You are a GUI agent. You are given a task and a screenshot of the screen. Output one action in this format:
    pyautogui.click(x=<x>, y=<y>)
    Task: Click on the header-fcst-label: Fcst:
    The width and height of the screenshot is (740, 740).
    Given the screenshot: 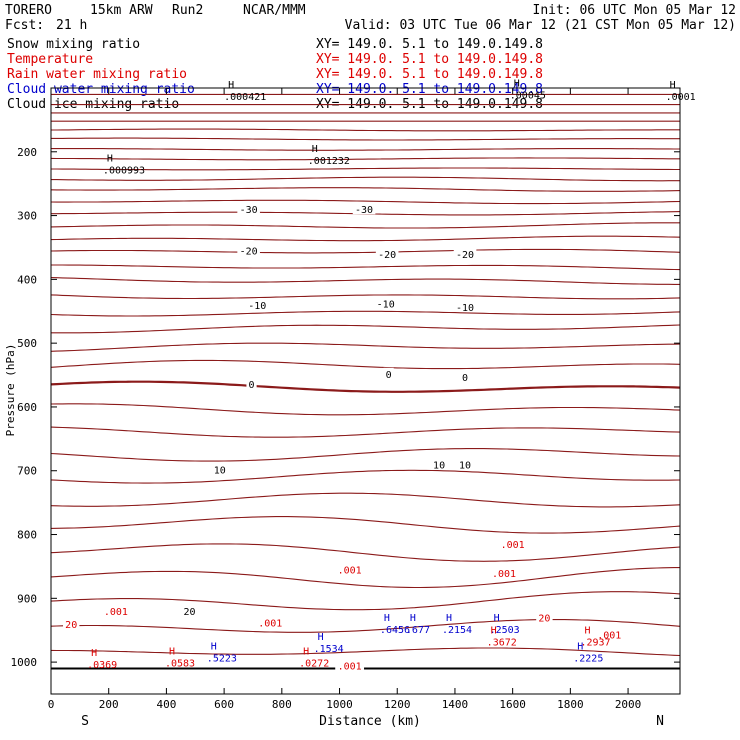 What is the action you would take?
    pyautogui.click(x=24, y=25)
    